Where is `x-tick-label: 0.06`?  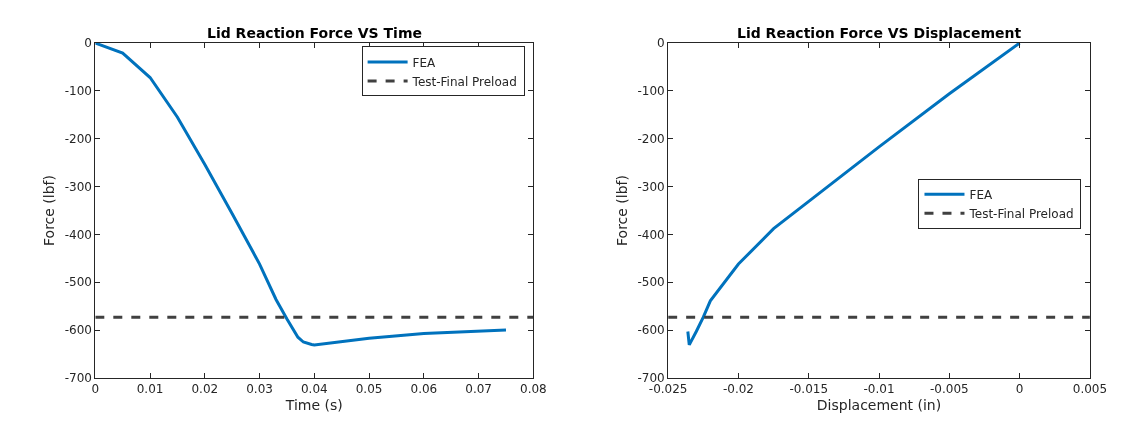 x-tick-label: 0.06 is located at coordinates (424, 389).